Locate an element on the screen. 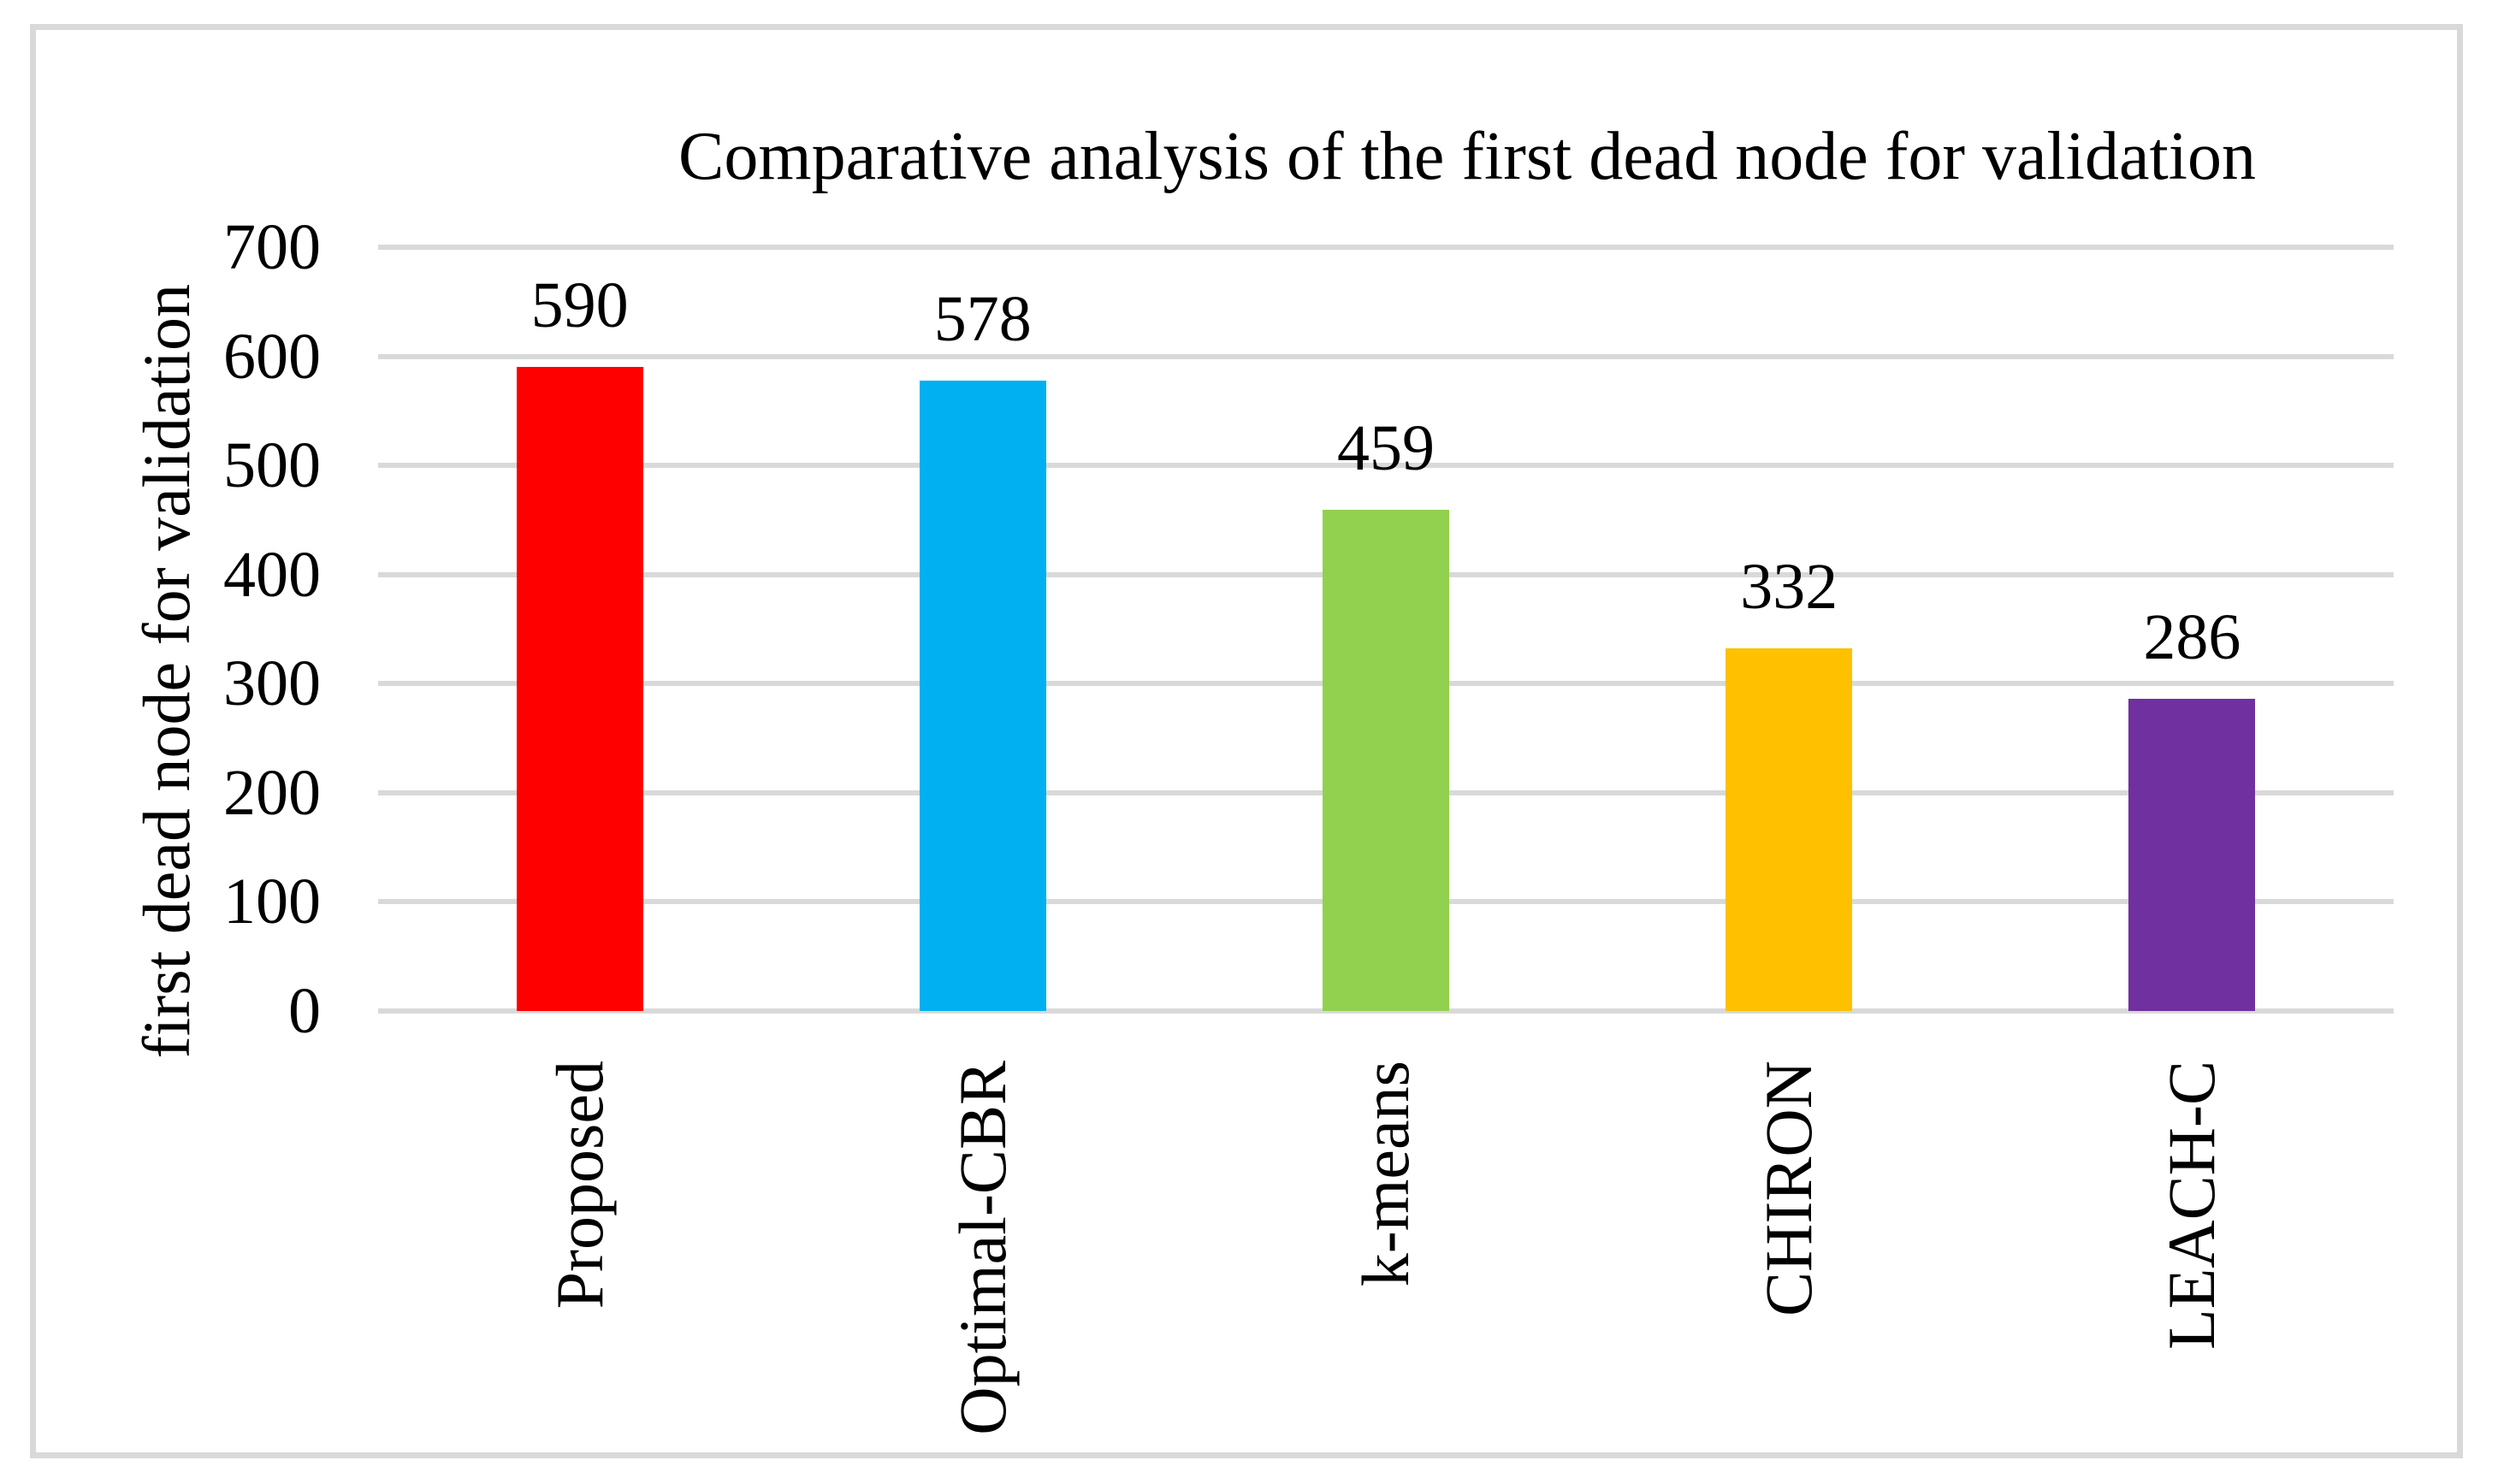 This screenshot has height=1484, width=2498. bar-chiron is located at coordinates (1789, 829).